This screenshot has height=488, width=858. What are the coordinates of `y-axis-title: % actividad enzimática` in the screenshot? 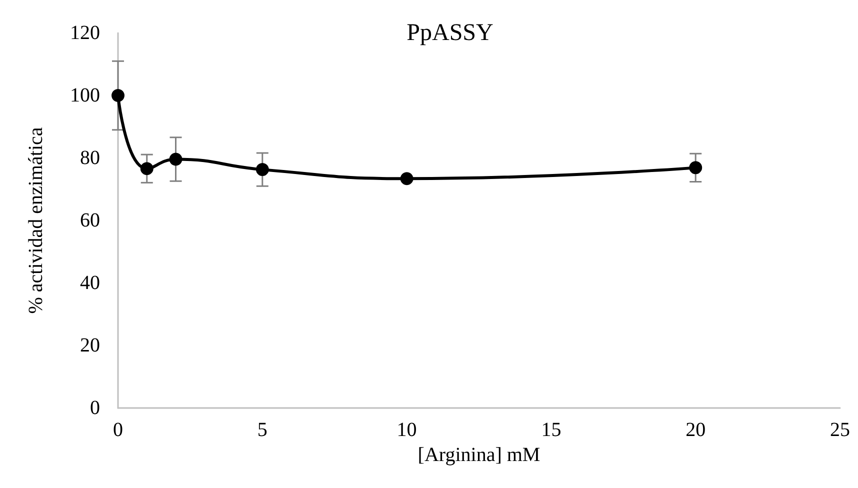 It's located at (36, 220).